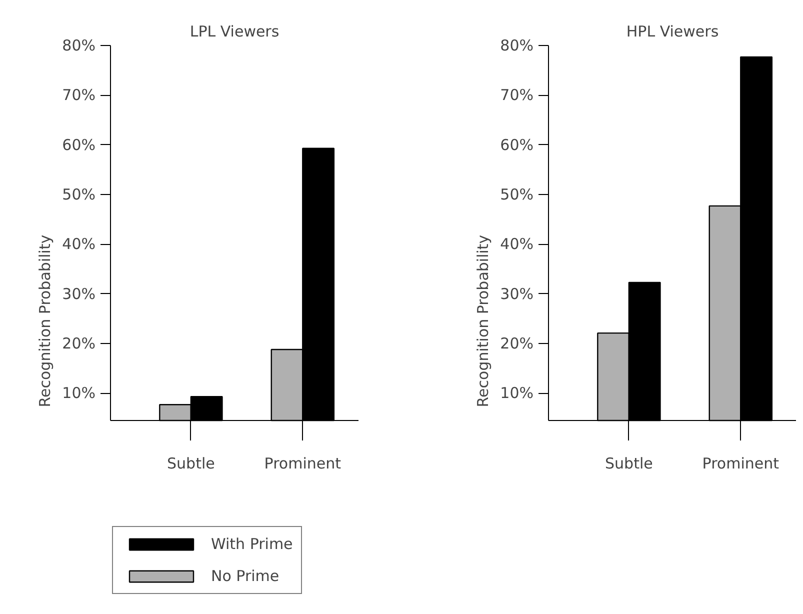 Image resolution: width=803 pixels, height=614 pixels. What do you see at coordinates (252, 544) in the screenshot?
I see `legend-label: With Prime` at bounding box center [252, 544].